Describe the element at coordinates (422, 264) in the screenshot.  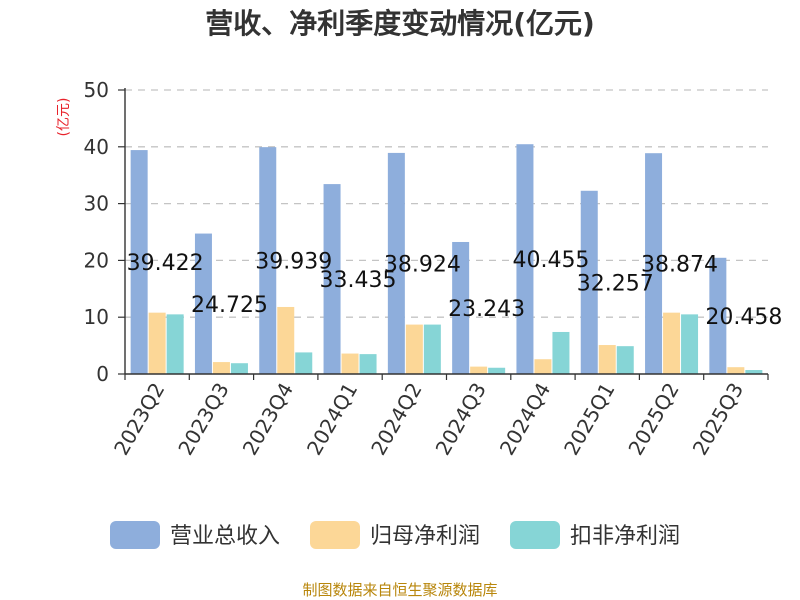
I see `data-label: 38.924` at that location.